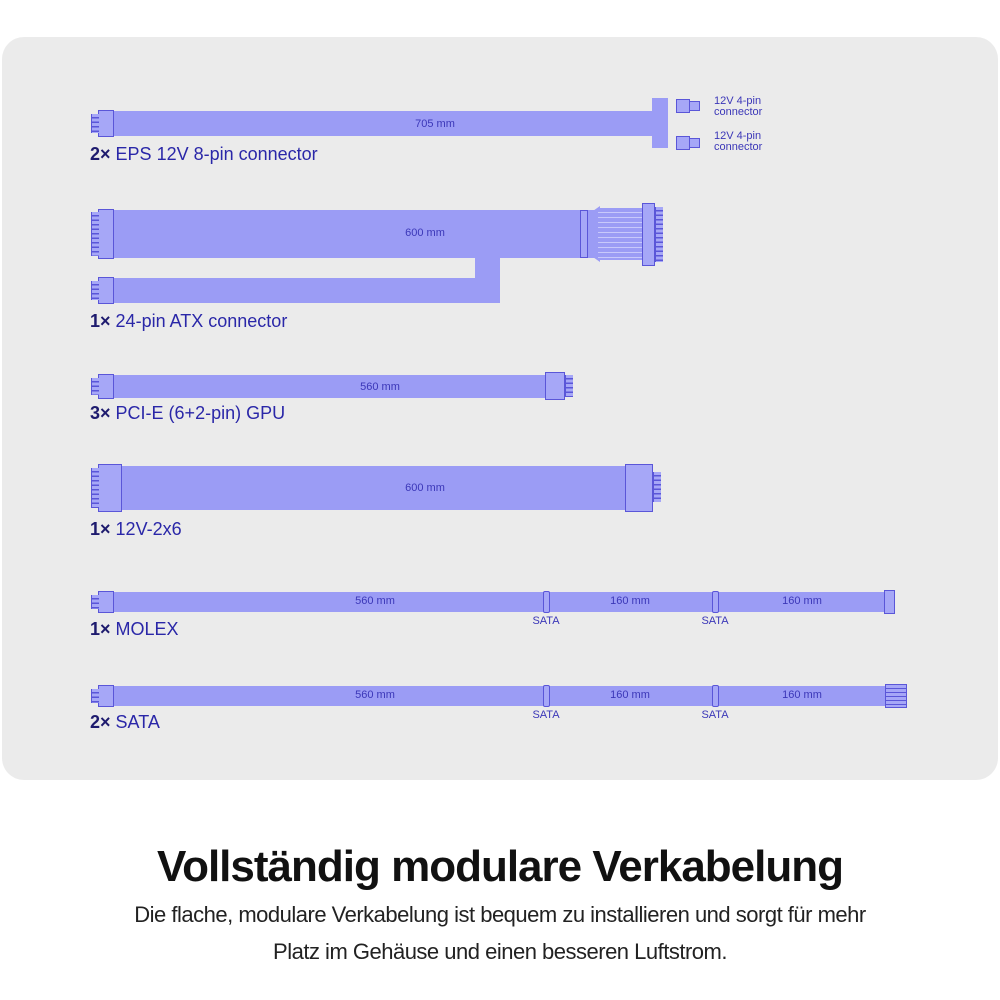  Describe the element at coordinates (500, 866) in the screenshot. I see `heading: Vollständig modulare Verkabelung` at that location.